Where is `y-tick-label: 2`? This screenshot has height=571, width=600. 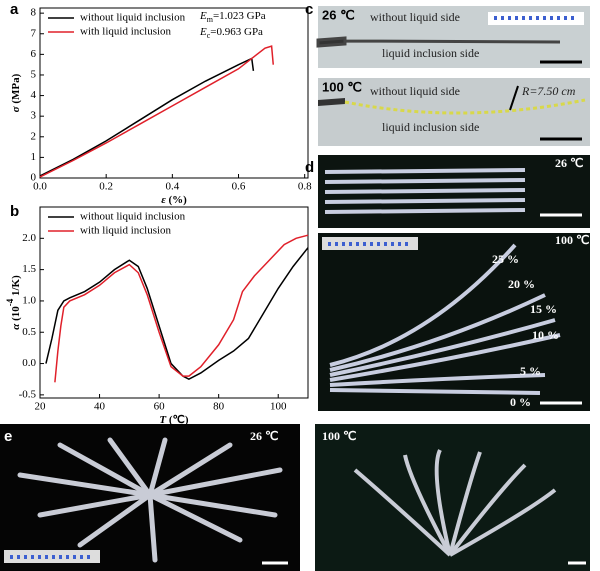 y-tick-label: 2 is located at coordinates (34, 136).